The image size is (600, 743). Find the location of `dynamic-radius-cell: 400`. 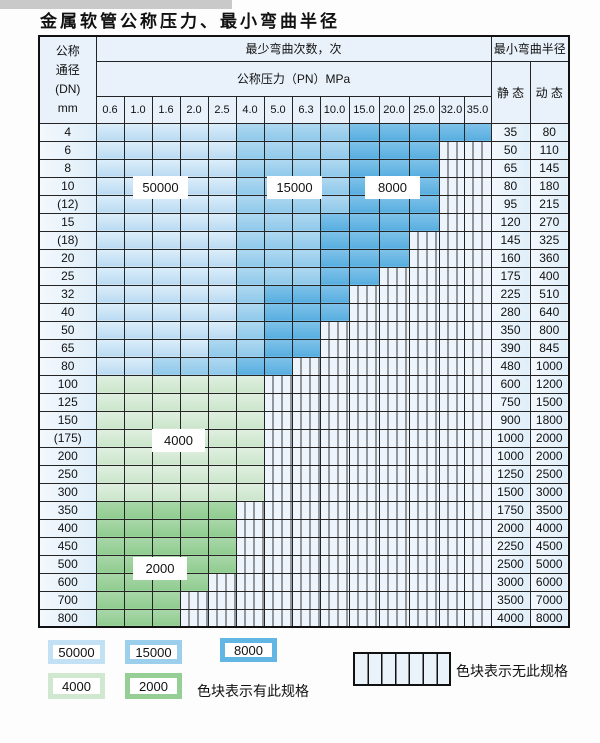

dynamic-radius-cell: 400 is located at coordinates (549, 276).